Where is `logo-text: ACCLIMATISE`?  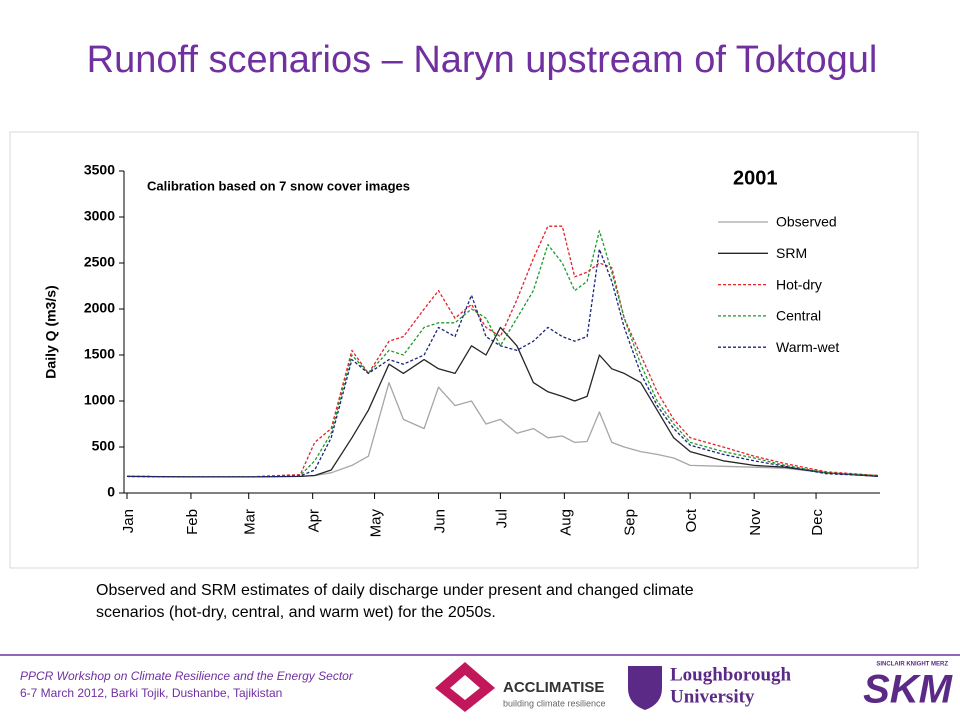
logo-text: ACCLIMATISE is located at coordinates (553, 687).